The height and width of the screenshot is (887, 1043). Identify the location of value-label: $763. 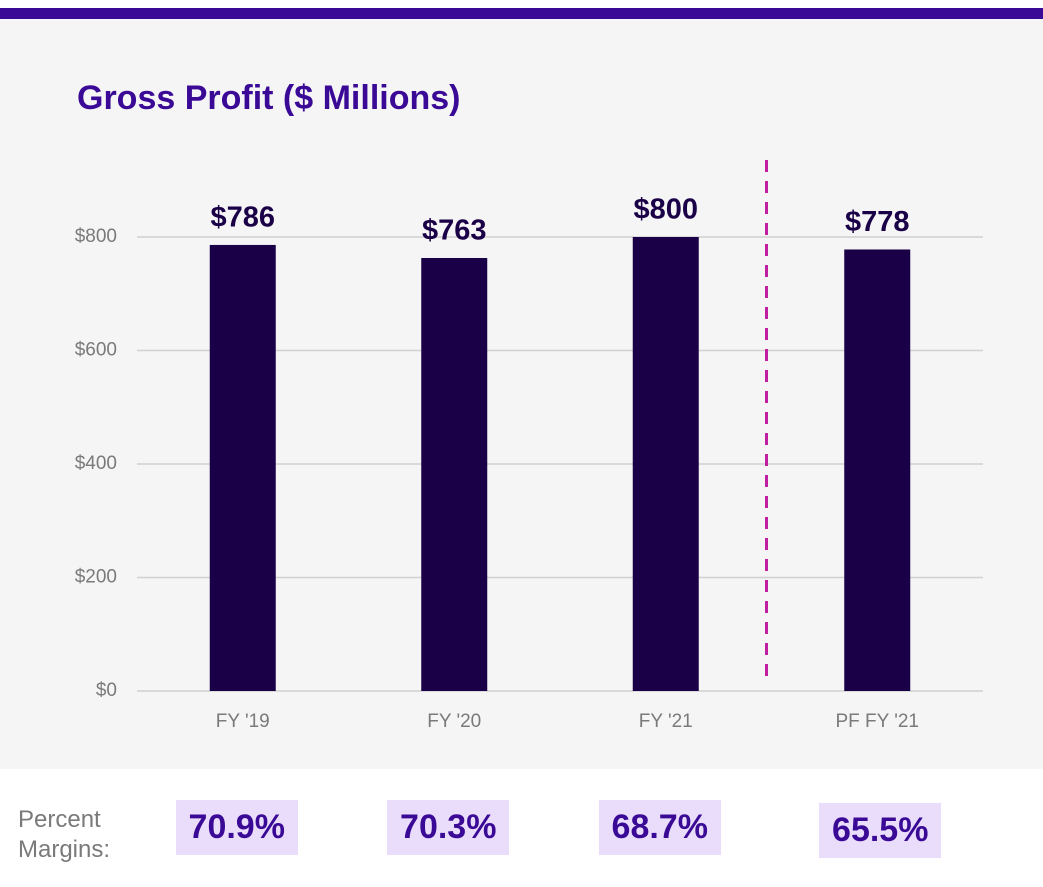
(454, 231).